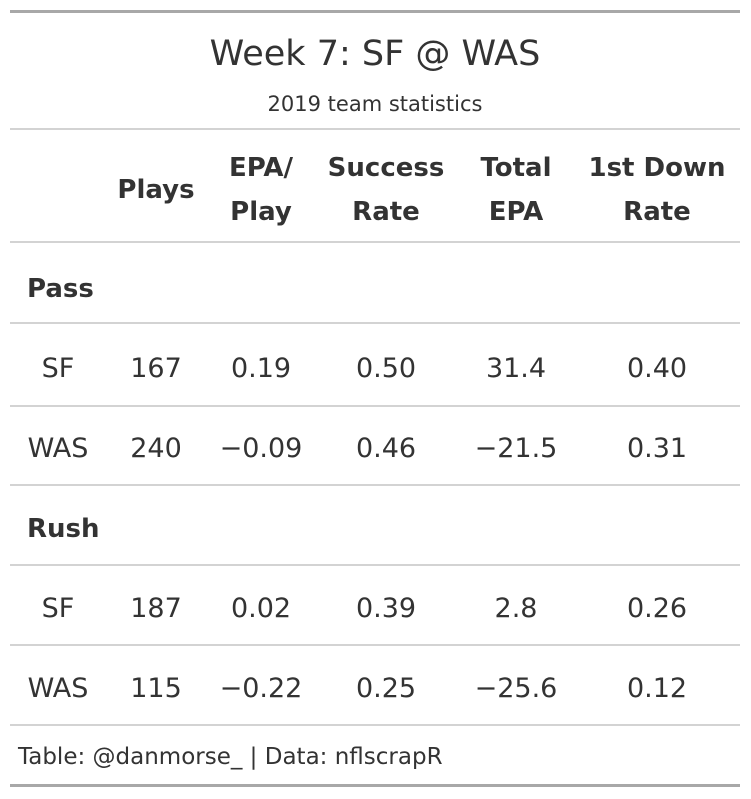 This screenshot has height=799, width=751. Describe the element at coordinates (657, 212) in the screenshot. I see `column-header-first-down-rate-line2: Rate` at that location.